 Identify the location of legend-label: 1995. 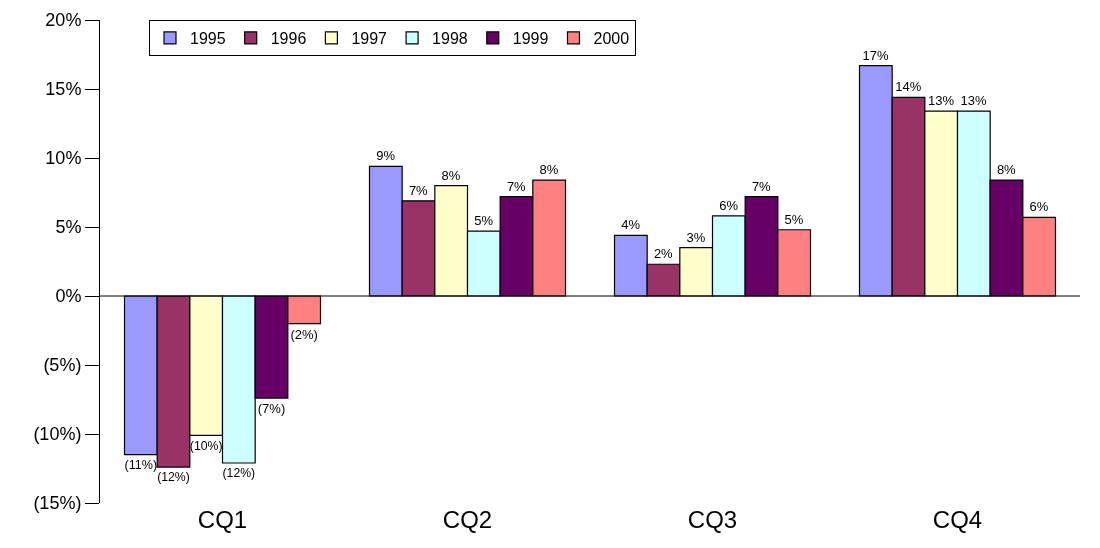
(208, 39).